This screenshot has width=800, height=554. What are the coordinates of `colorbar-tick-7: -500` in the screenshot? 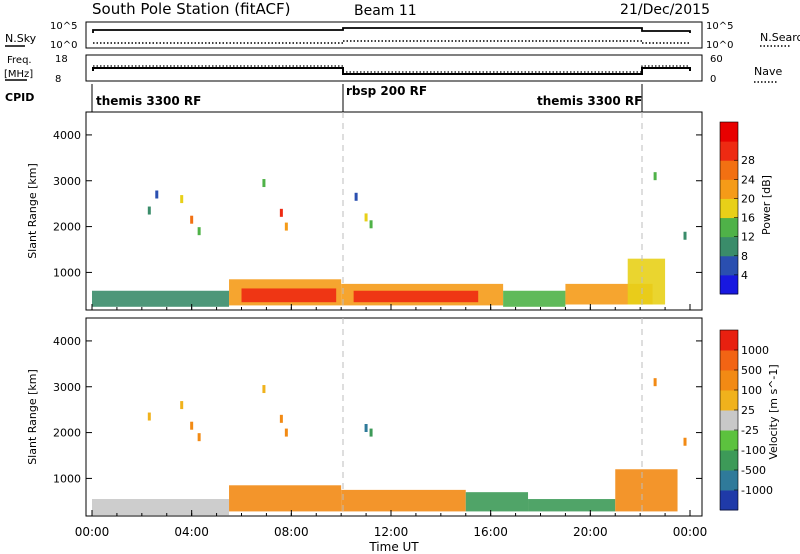 It's located at (753, 470).